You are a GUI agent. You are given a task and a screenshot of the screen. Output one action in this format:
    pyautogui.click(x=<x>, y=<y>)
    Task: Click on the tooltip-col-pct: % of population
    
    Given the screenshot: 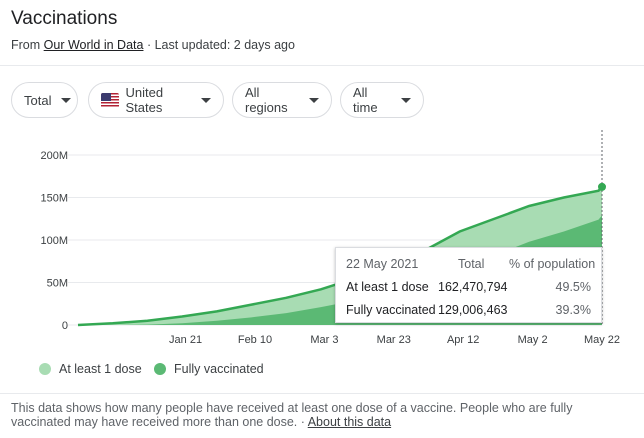 What is the action you would take?
    pyautogui.click(x=552, y=264)
    